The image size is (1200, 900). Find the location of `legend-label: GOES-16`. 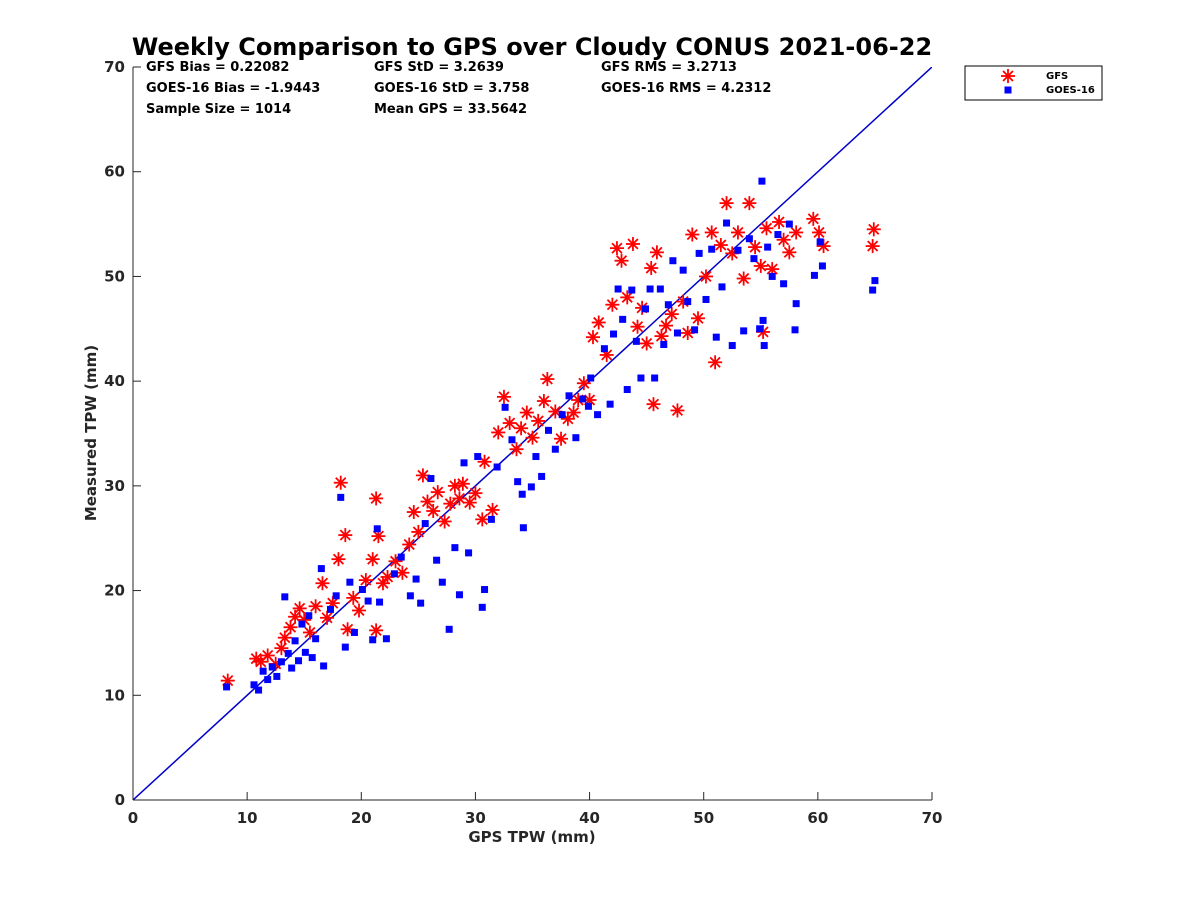

legend-label: GOES-16 is located at coordinates (1070, 90).